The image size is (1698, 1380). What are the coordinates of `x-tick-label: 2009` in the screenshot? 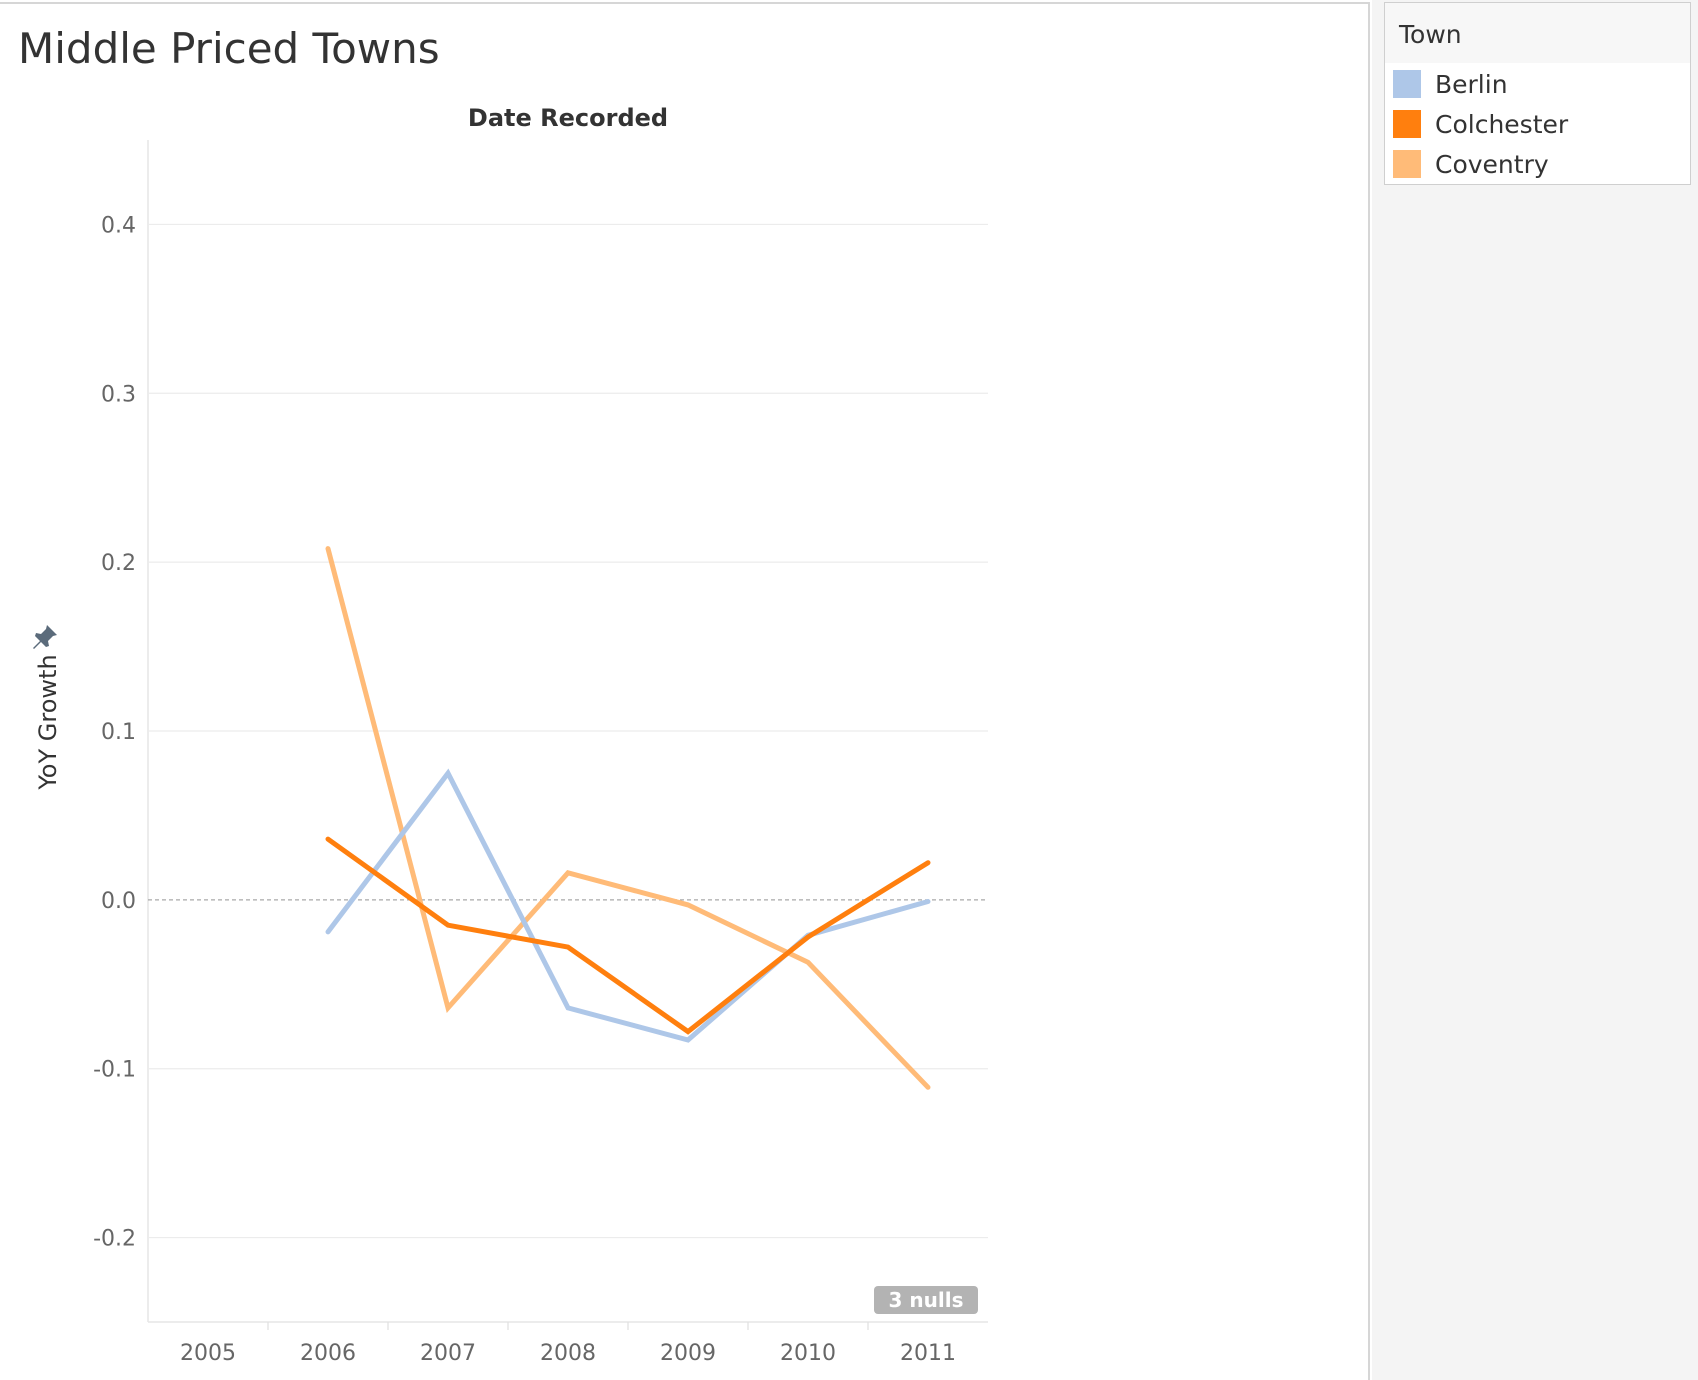 It's located at (688, 1353).